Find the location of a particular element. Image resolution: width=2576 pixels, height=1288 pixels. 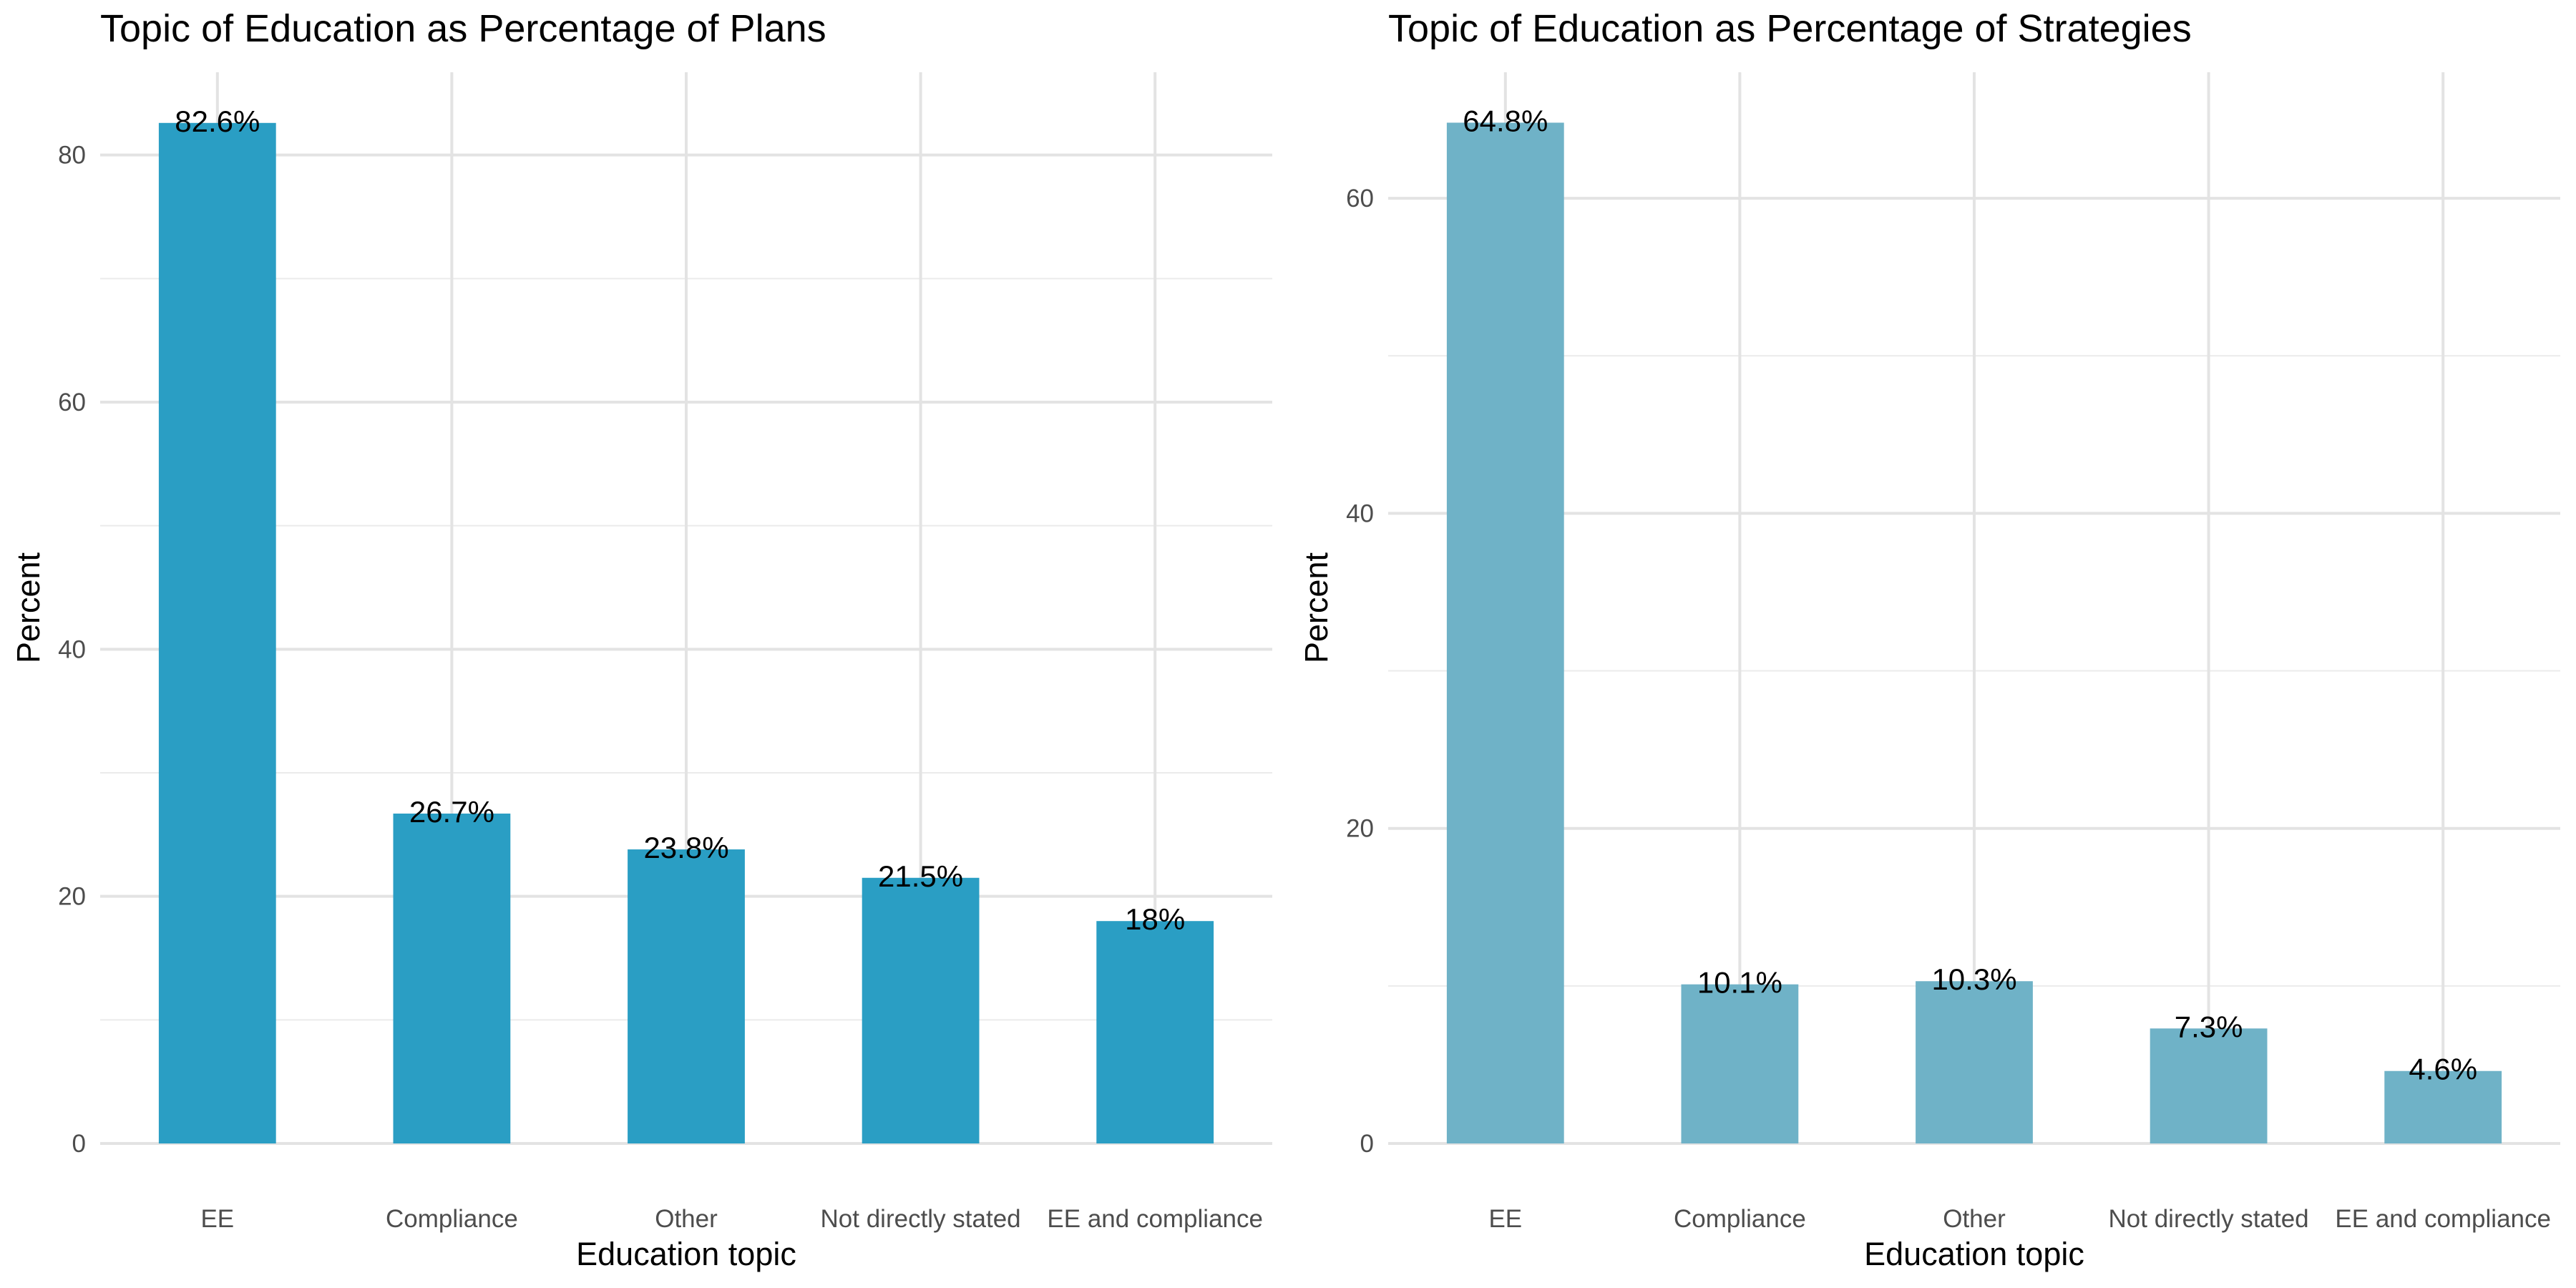

data-label: 23.8% is located at coordinates (685, 847).